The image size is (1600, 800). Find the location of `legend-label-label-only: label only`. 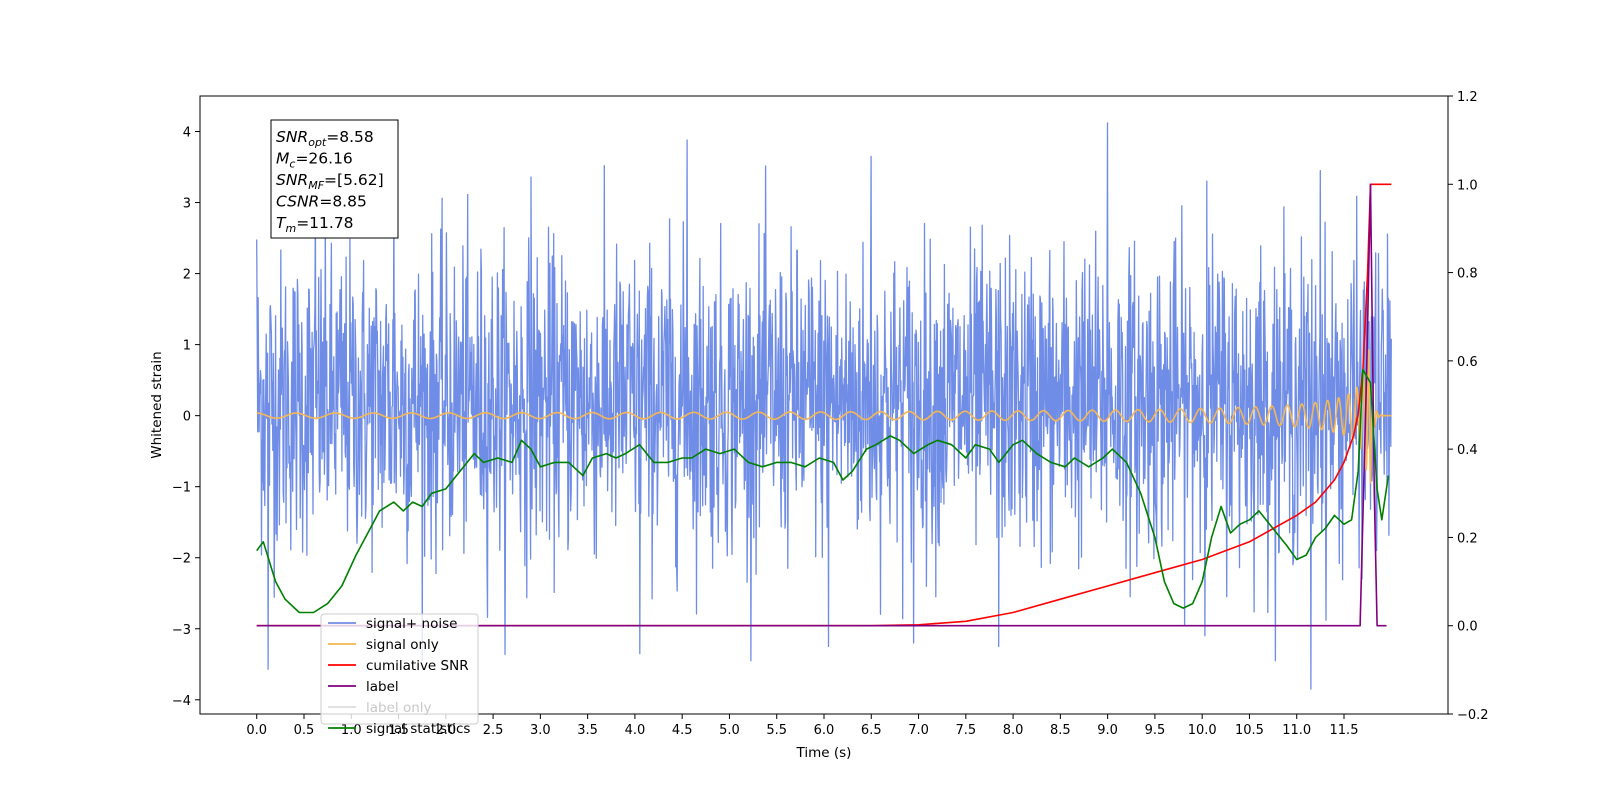

legend-label-label-only: label only is located at coordinates (399, 708).